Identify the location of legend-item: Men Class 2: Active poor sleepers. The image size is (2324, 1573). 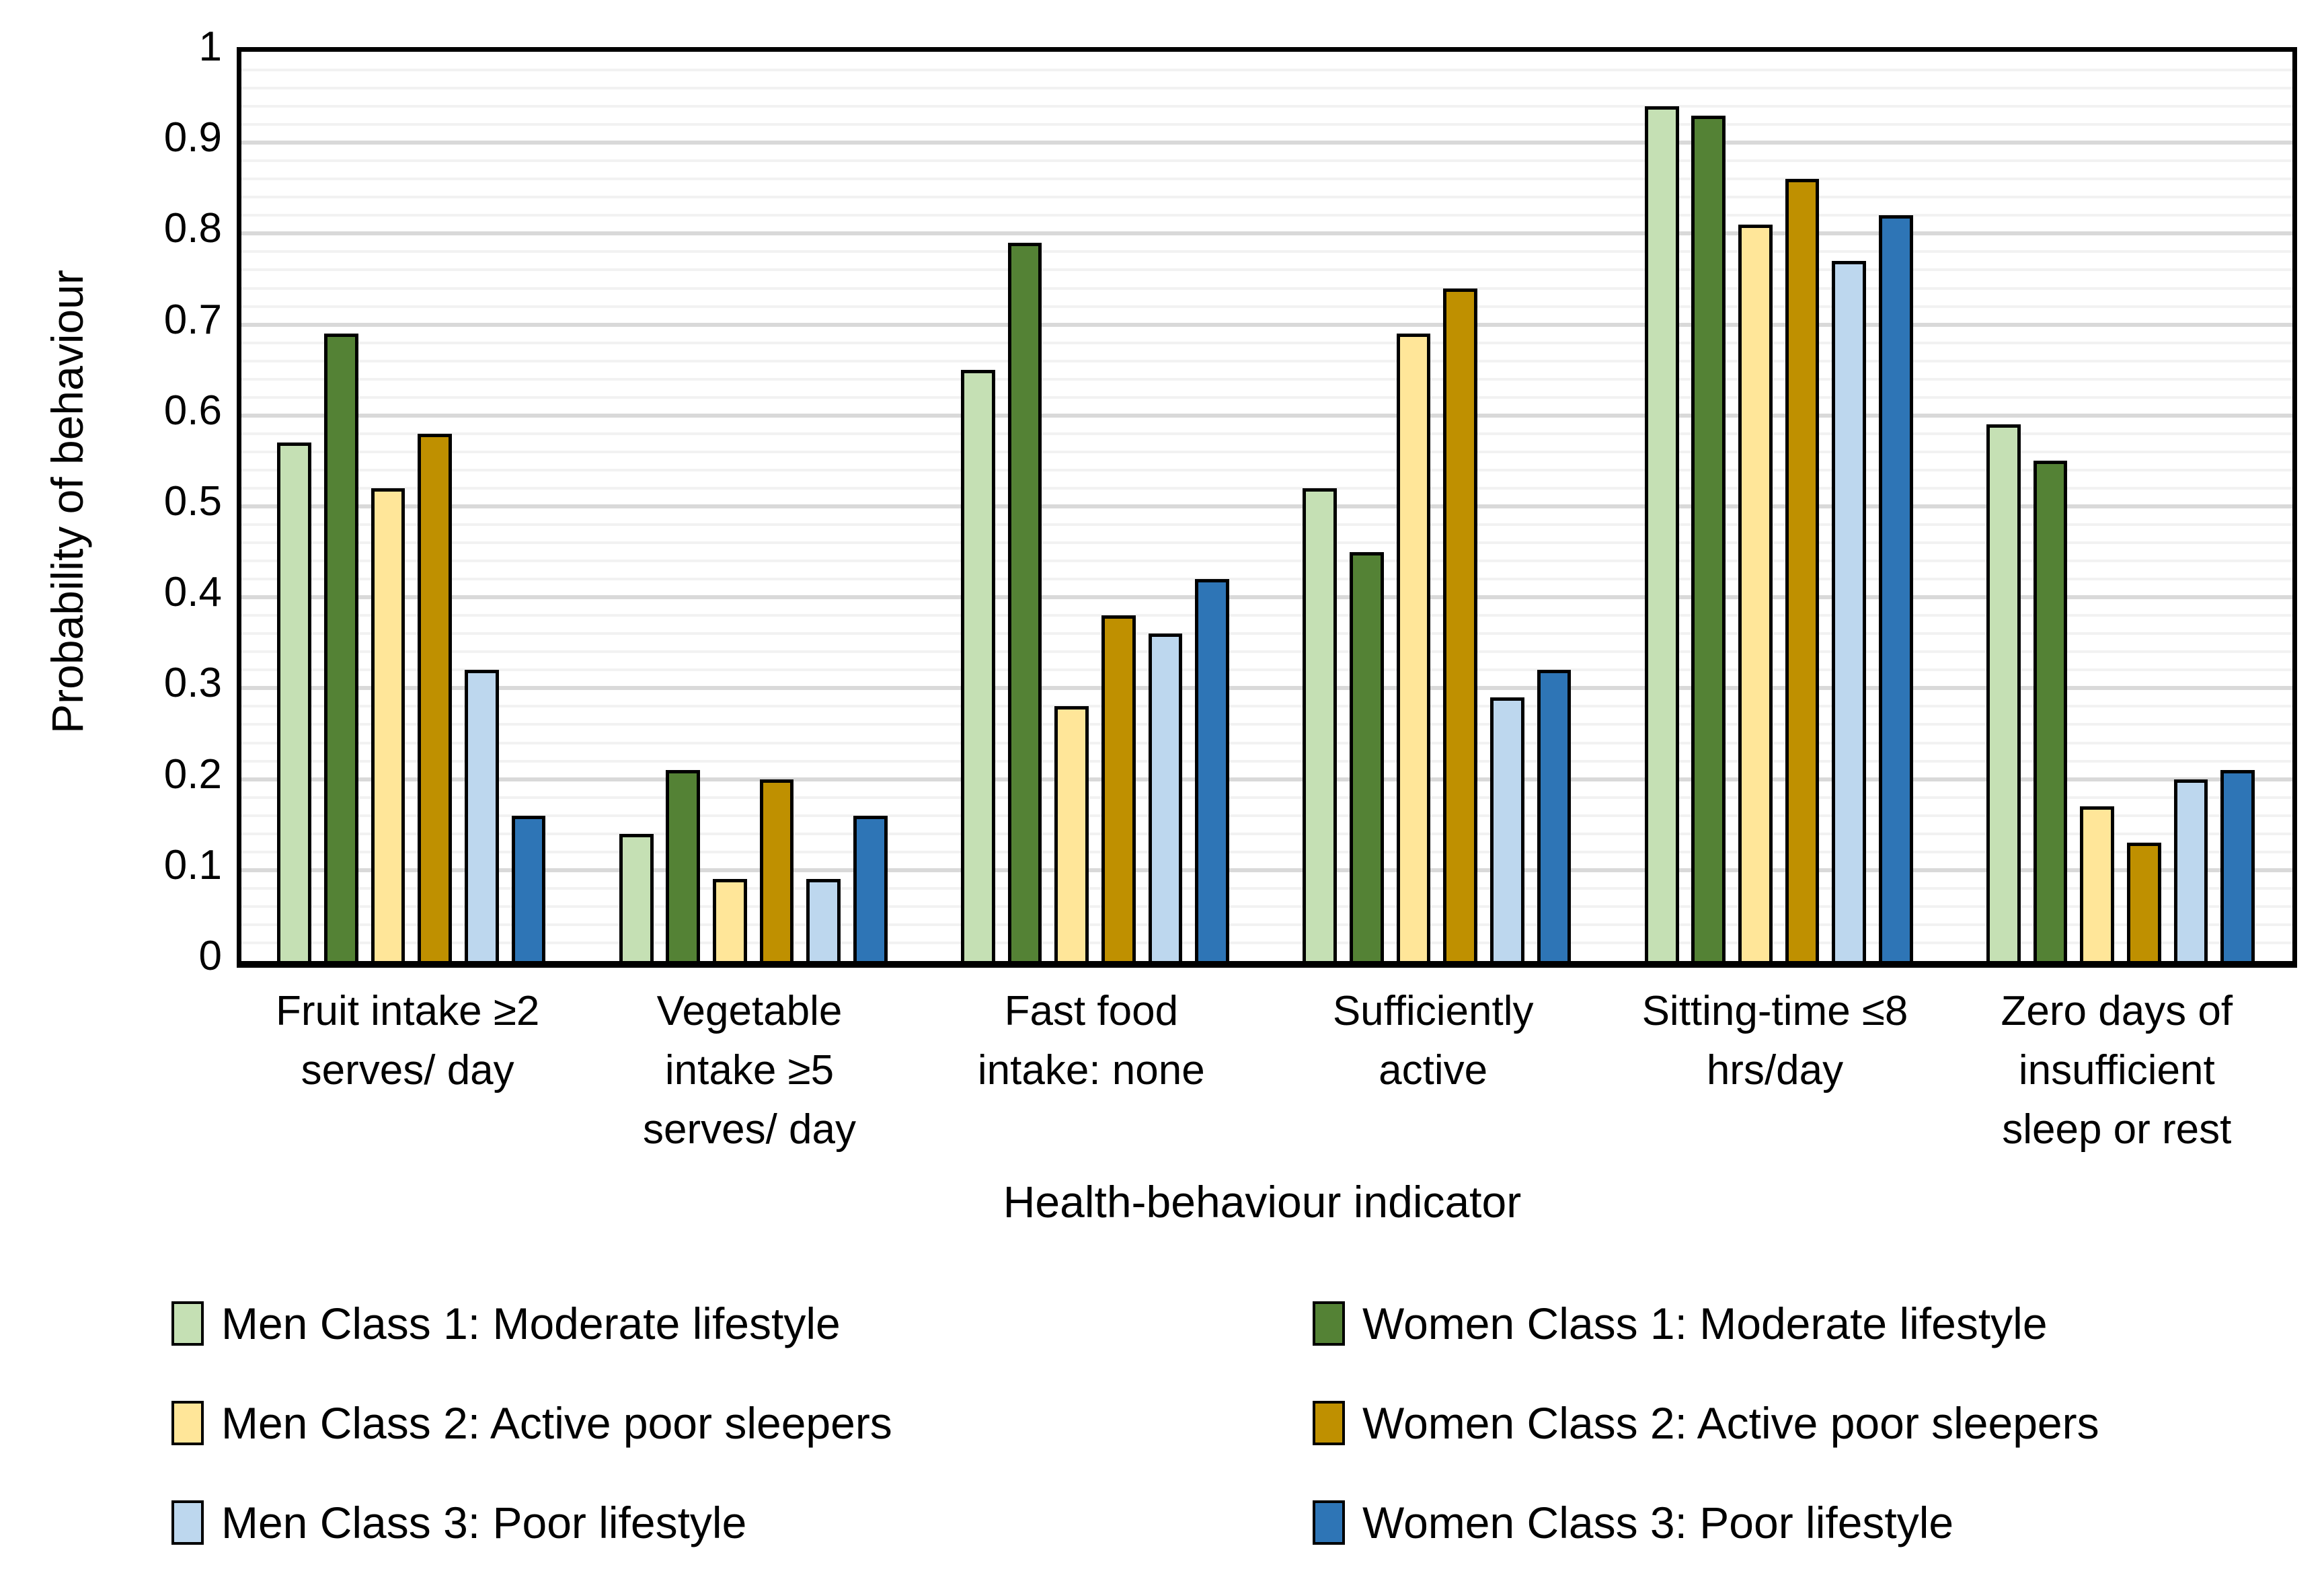
(531, 1423).